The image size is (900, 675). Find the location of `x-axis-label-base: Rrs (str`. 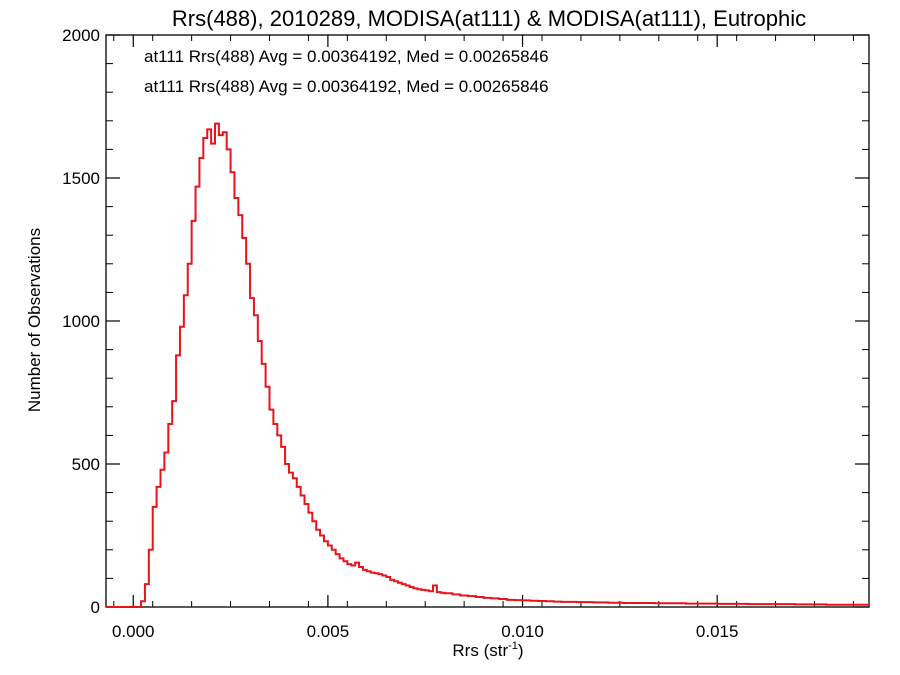

x-axis-label-base: Rrs (str is located at coordinates (480, 650).